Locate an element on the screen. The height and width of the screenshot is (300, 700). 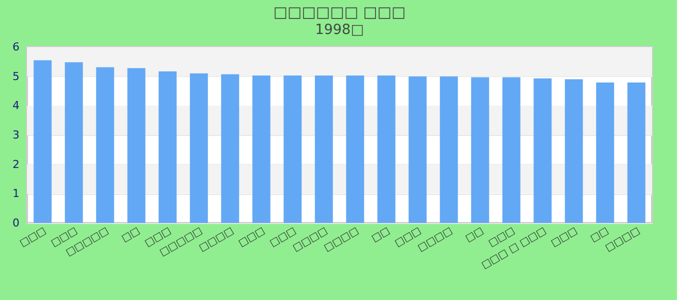
y-tick-label: 2 is located at coordinates (16, 164).